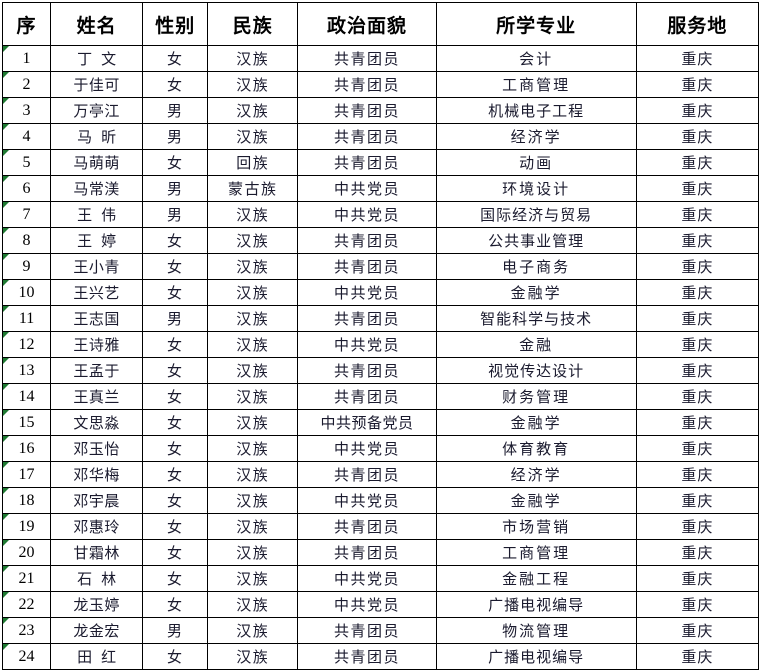 This screenshot has height=670, width=761. I want to click on cell-index: 5, so click(26, 162).